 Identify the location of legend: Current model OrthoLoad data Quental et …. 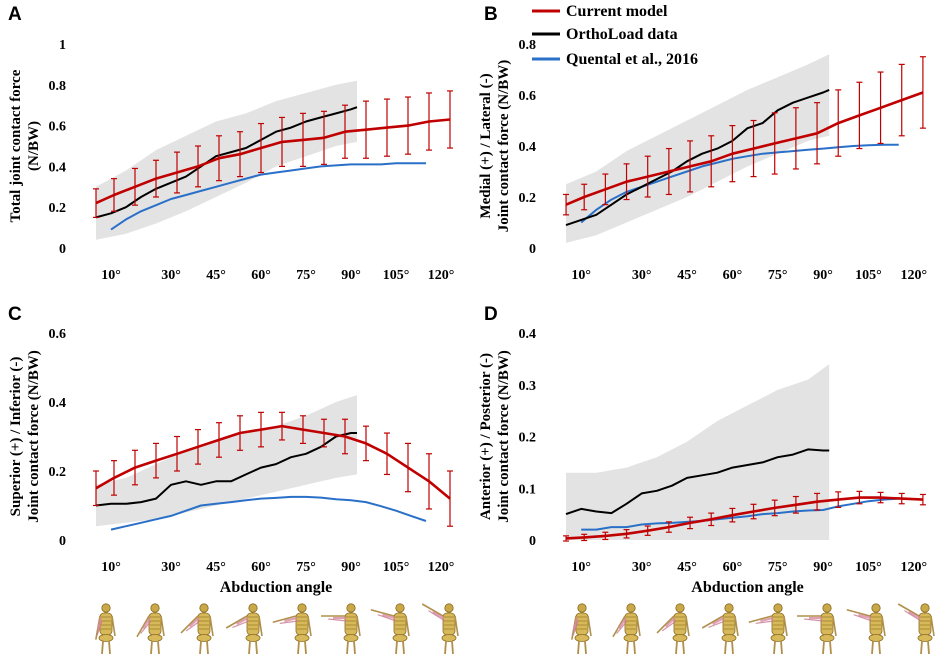
(615, 35).